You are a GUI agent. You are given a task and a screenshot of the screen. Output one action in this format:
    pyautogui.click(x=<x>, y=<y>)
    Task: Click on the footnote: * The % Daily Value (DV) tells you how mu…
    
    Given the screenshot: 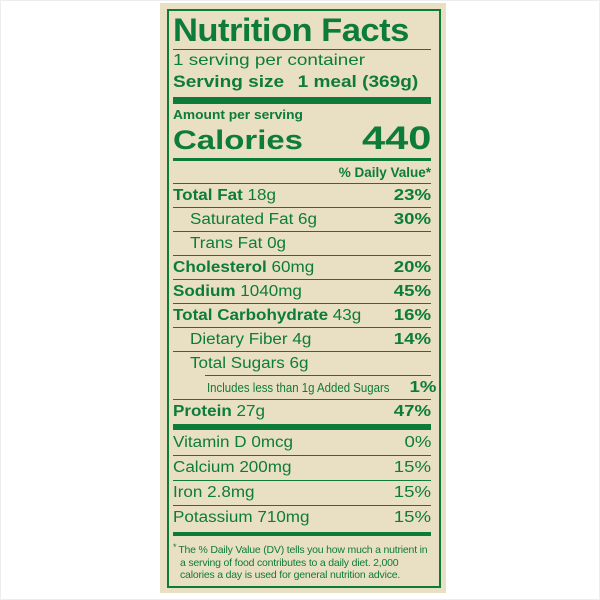 What is the action you would take?
    pyautogui.click(x=302, y=561)
    